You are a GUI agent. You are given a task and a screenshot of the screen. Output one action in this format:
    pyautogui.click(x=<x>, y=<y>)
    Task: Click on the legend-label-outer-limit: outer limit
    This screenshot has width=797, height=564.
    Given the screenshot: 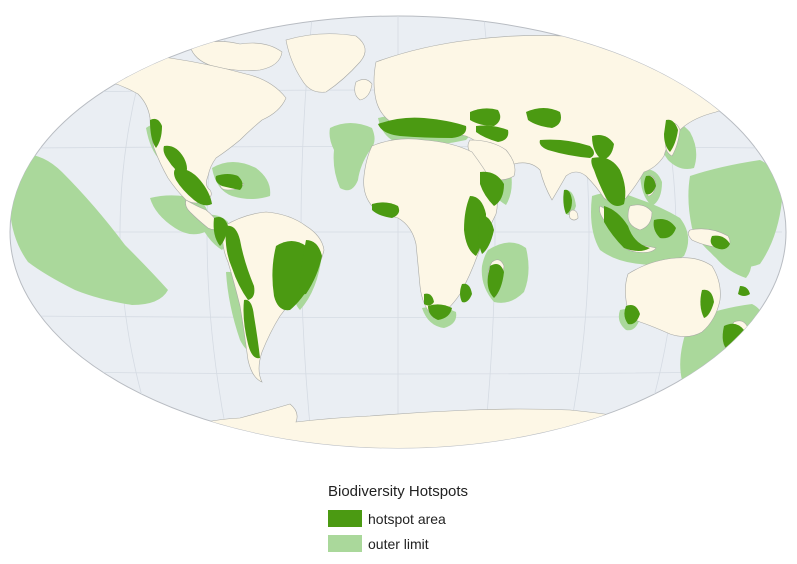 What is the action you would take?
    pyautogui.click(x=398, y=543)
    